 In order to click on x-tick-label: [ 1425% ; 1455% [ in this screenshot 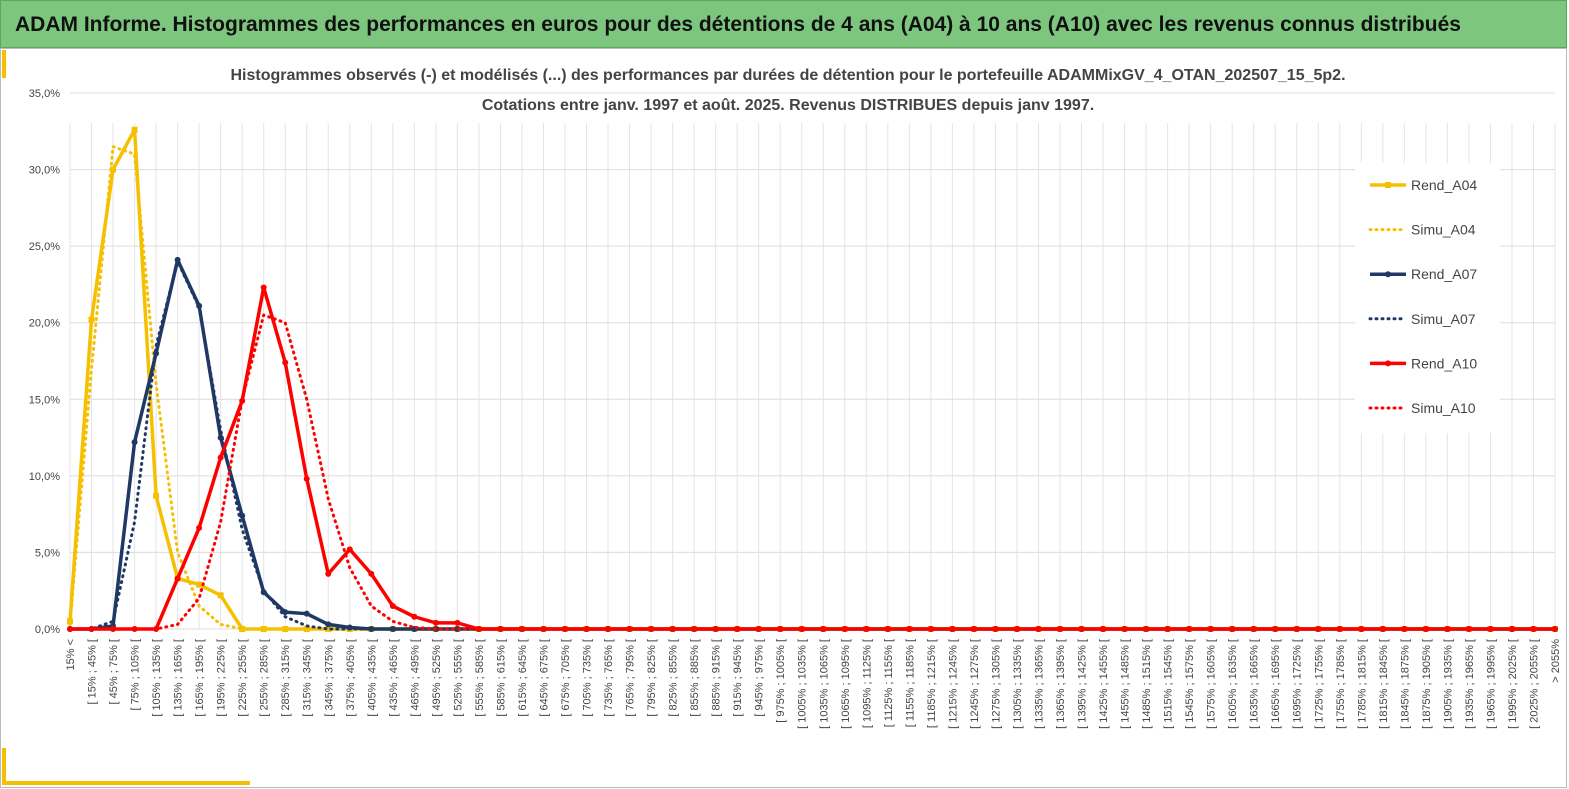, I will do `click(1104, 684)`.